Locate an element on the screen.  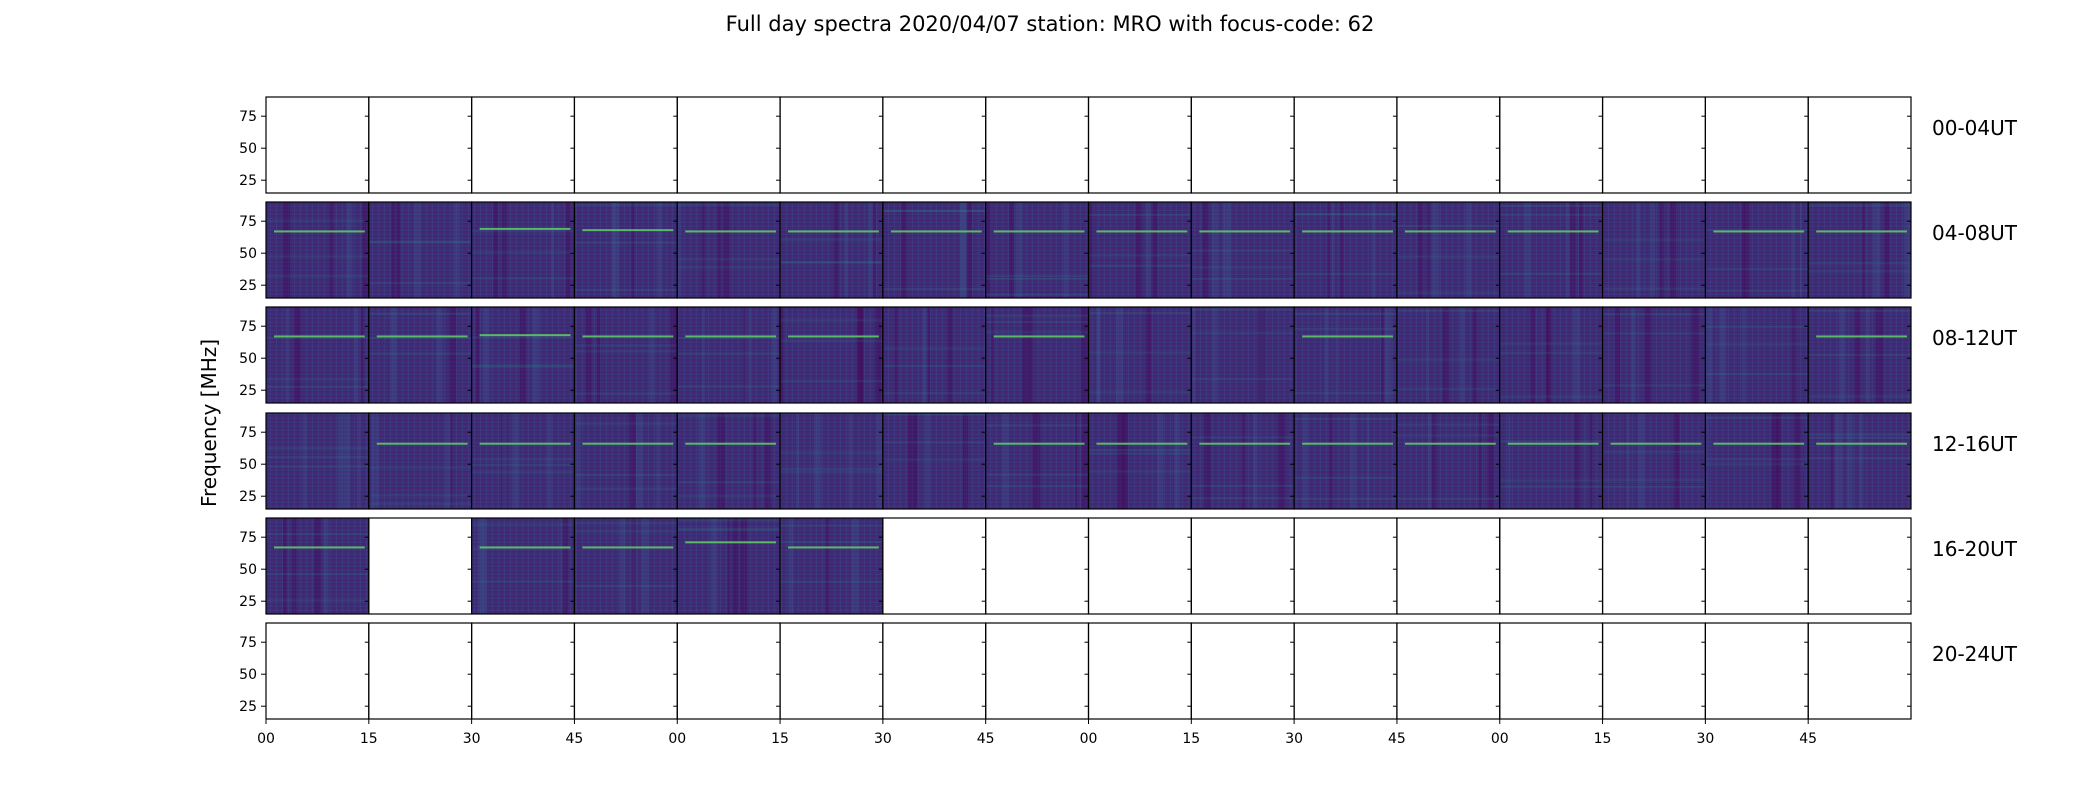
spectra-row: 25 50 75 12-16UT is located at coordinates (1128, 461).